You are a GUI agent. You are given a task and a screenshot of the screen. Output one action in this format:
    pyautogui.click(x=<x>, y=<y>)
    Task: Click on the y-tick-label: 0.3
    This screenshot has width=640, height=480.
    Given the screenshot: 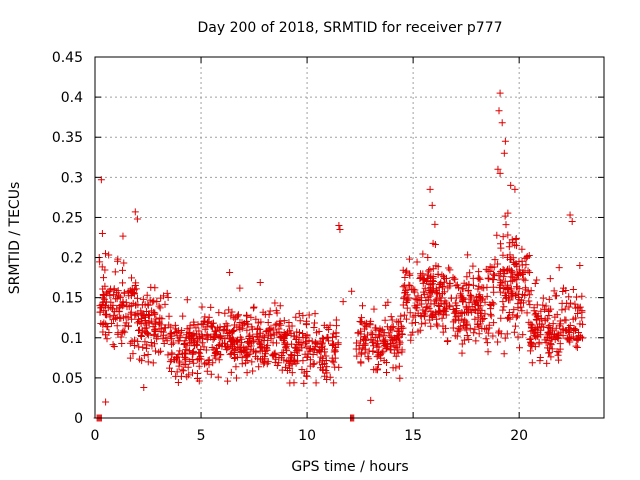 What is the action you would take?
    pyautogui.click(x=72, y=178)
    